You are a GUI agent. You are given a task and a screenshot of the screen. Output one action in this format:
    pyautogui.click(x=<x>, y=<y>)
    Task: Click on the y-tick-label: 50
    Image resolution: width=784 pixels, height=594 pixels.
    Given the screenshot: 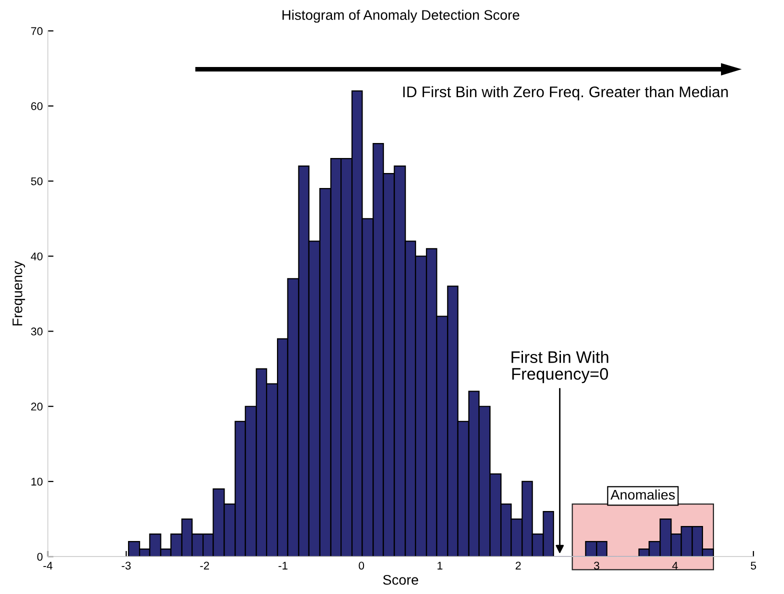 What is the action you would take?
    pyautogui.click(x=37, y=181)
    